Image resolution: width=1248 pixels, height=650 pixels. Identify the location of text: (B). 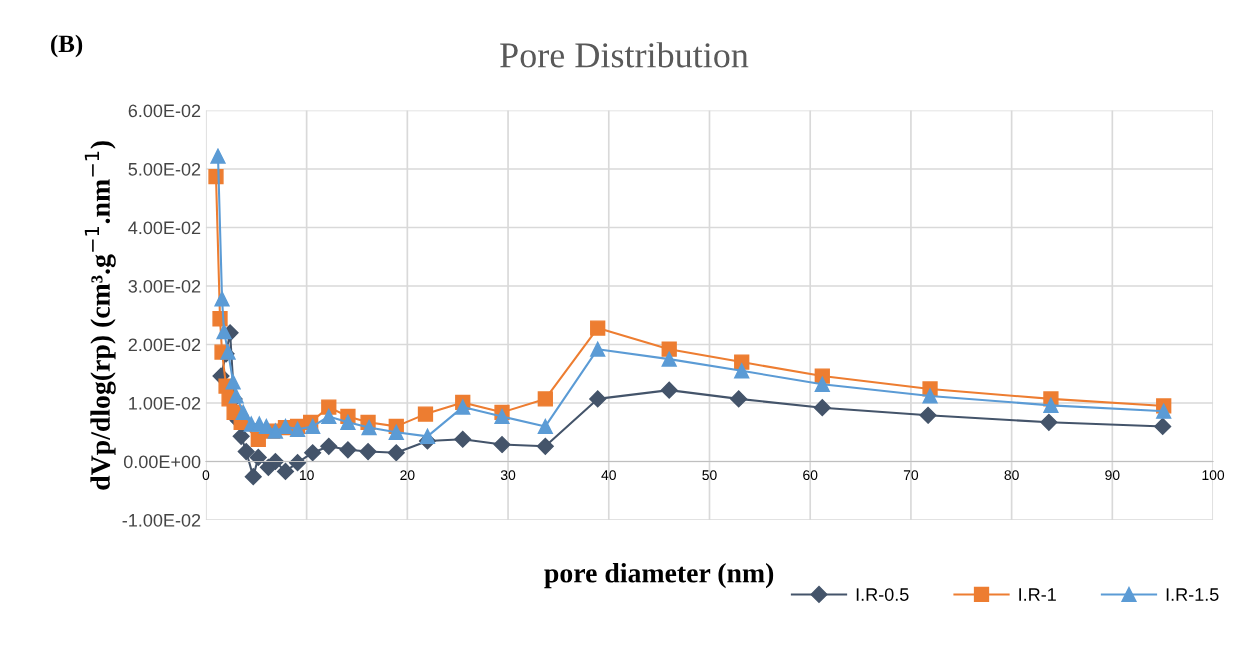
(67, 46).